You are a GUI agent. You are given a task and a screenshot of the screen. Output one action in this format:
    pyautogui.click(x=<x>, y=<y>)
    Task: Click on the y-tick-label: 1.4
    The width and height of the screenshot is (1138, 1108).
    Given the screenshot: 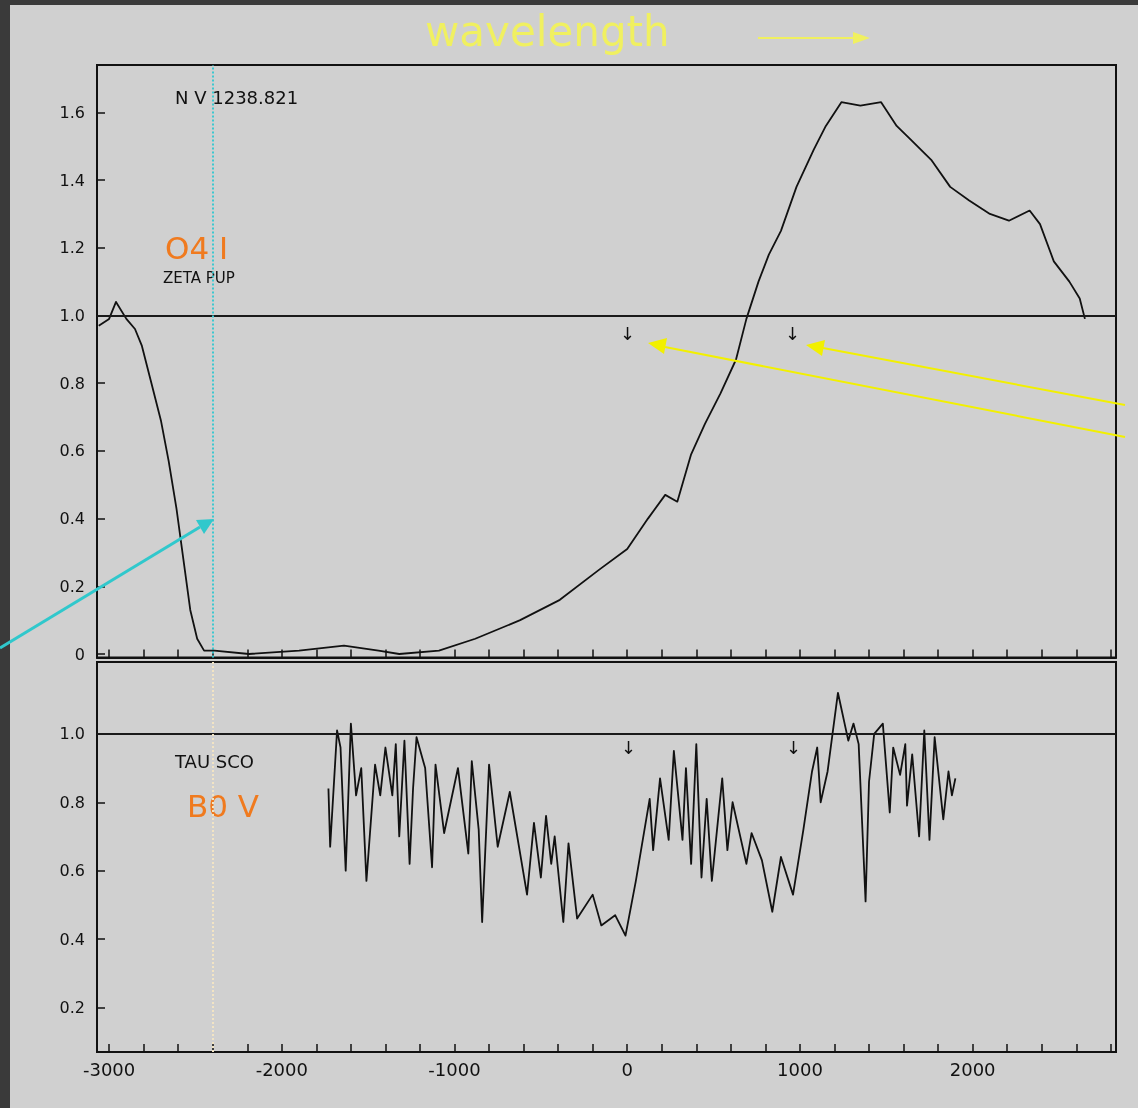 What is the action you would take?
    pyautogui.click(x=72, y=180)
    